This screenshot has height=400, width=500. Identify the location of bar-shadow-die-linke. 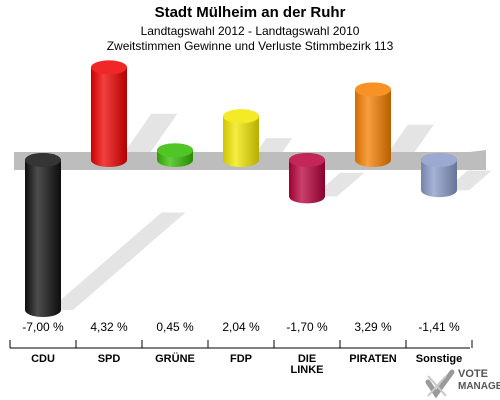
(339, 184).